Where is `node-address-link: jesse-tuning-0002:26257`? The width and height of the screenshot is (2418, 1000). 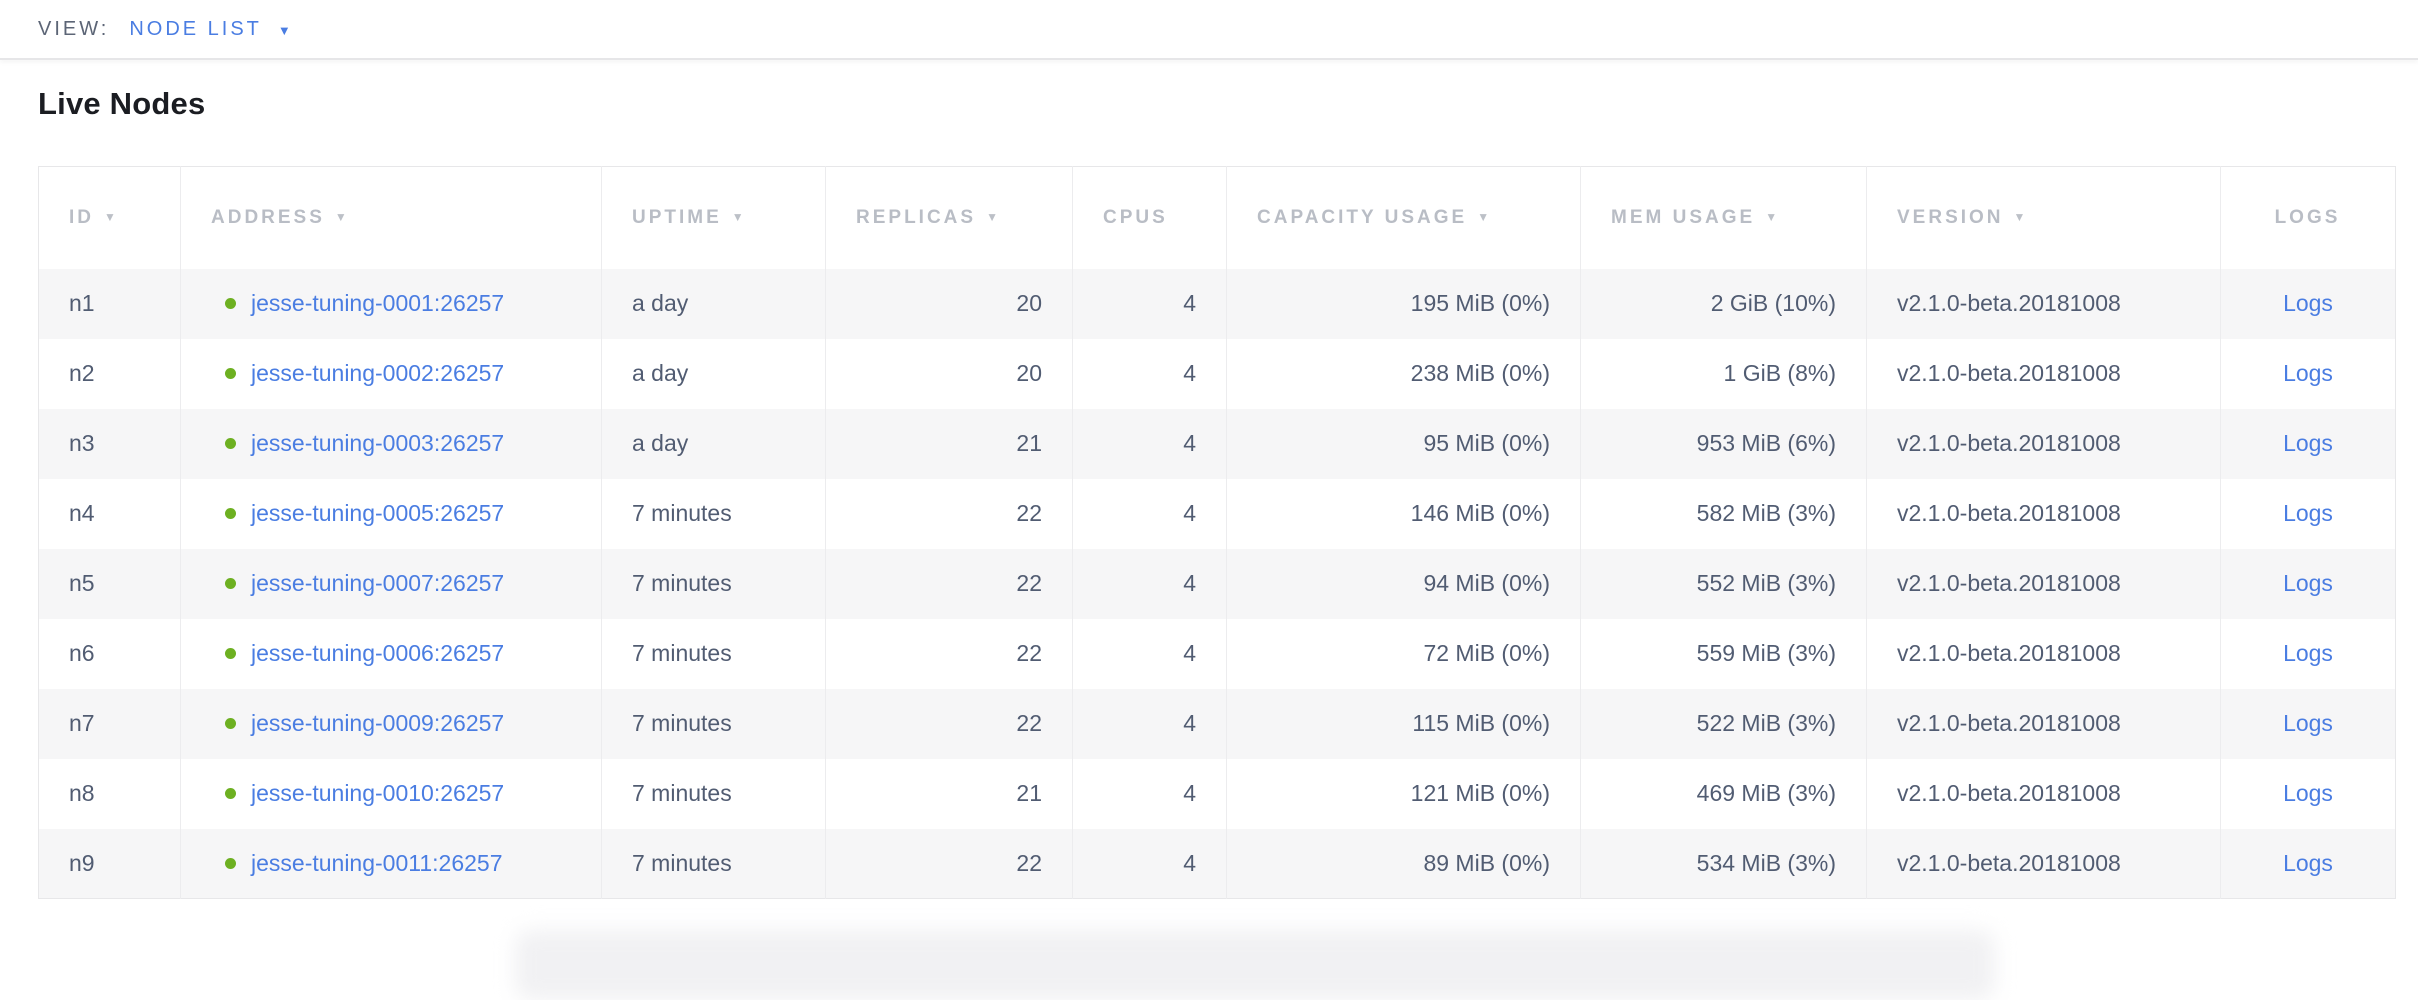 node-address-link: jesse-tuning-0002:26257 is located at coordinates (378, 373).